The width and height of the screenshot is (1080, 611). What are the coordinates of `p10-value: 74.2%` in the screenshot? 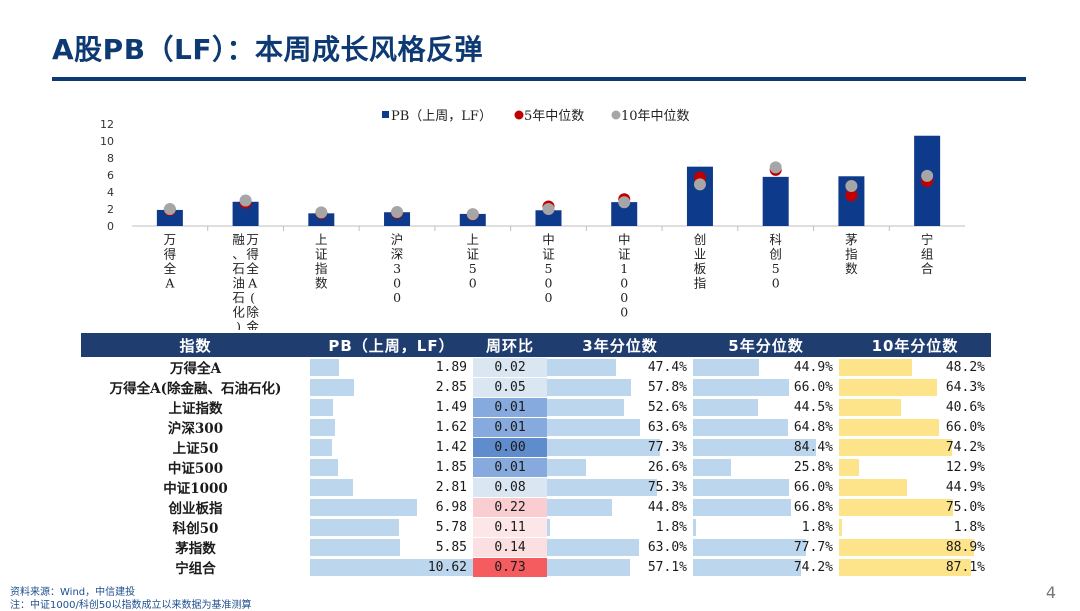 It's located at (965, 447).